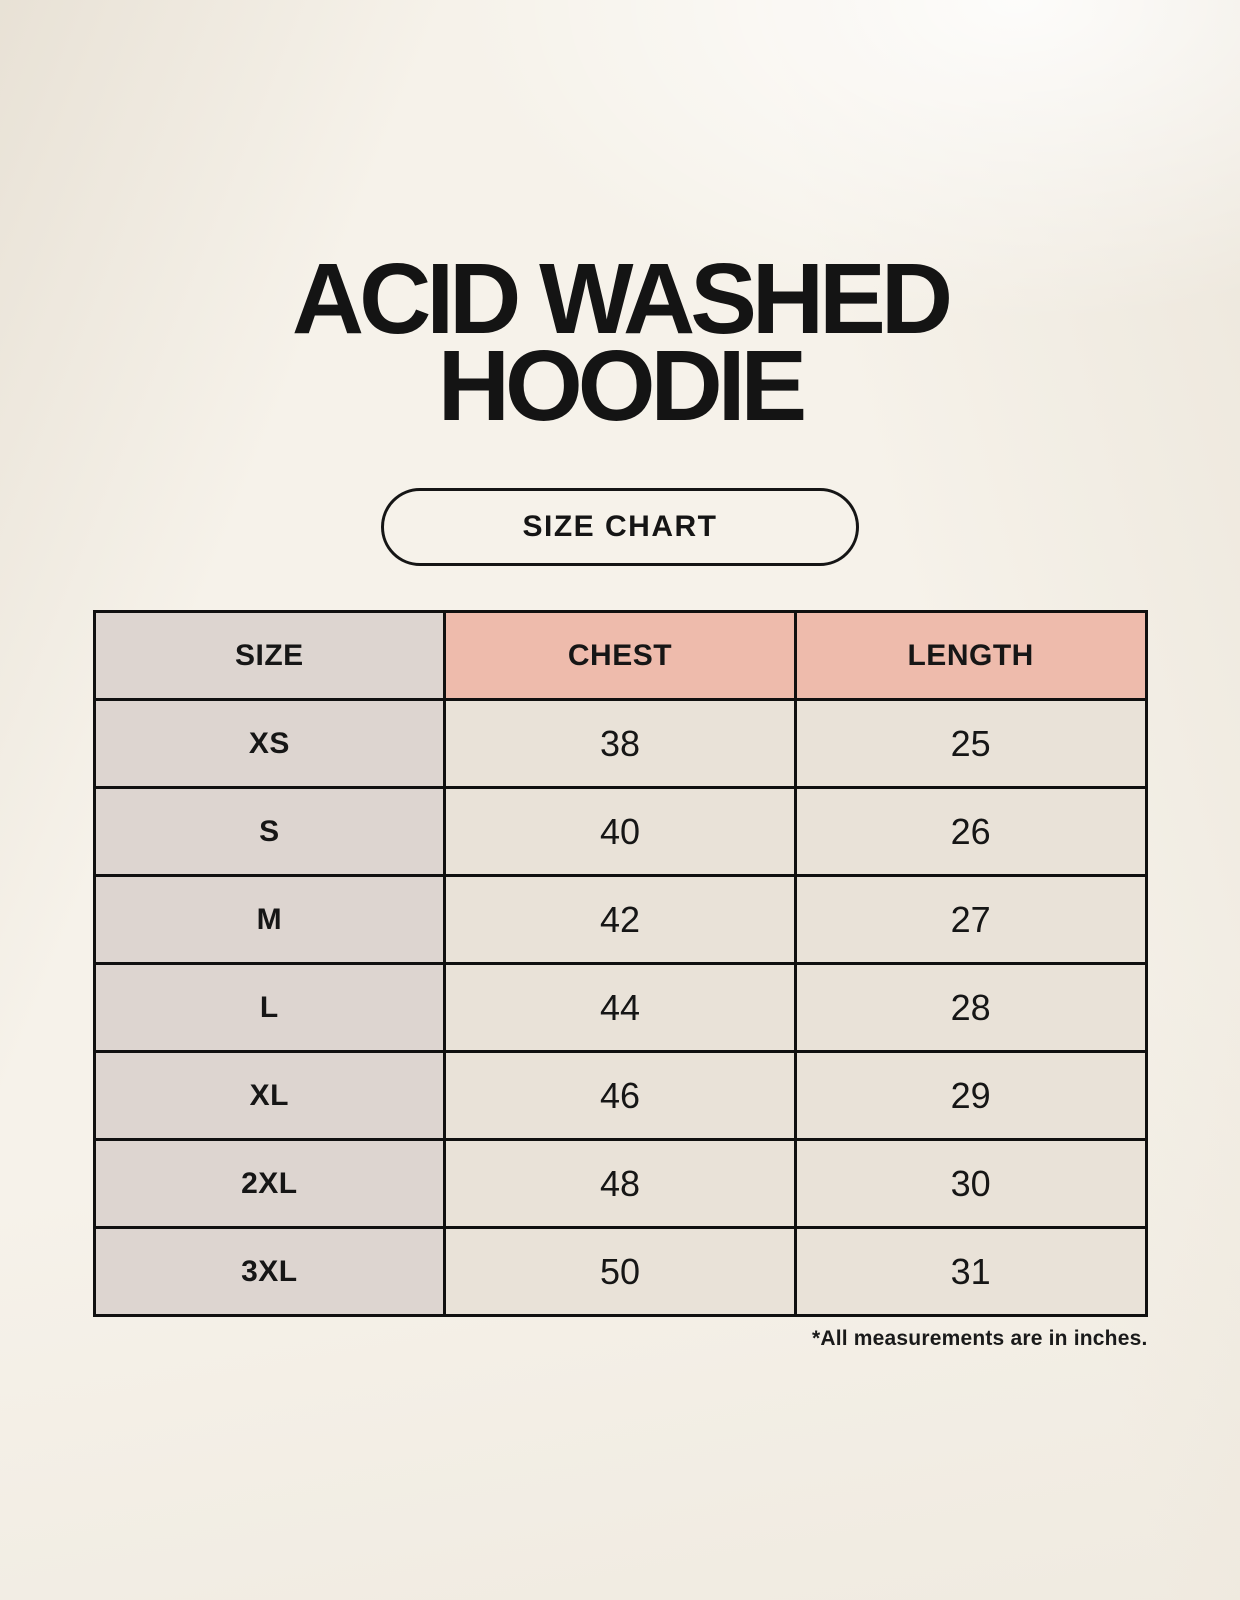  I want to click on header-row: SIZE CHEST LENGTH, so click(620, 655).